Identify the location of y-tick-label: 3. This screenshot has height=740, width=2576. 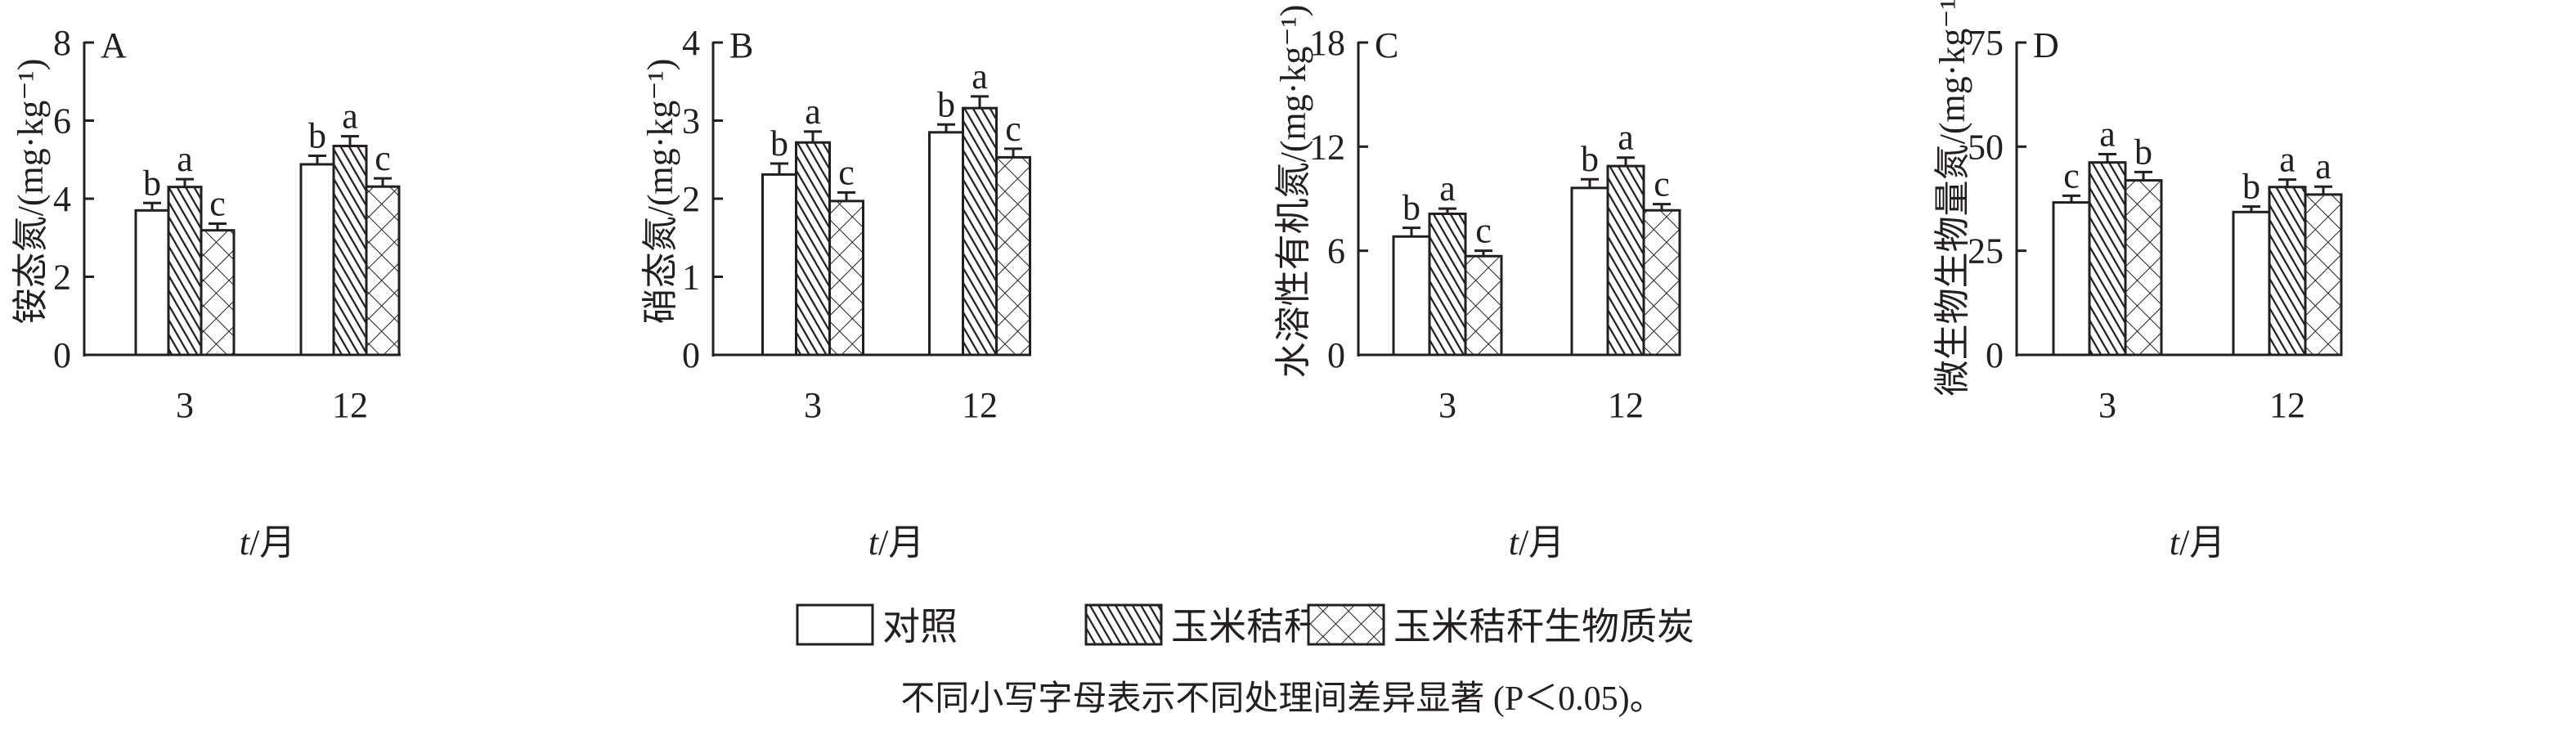
(691, 121).